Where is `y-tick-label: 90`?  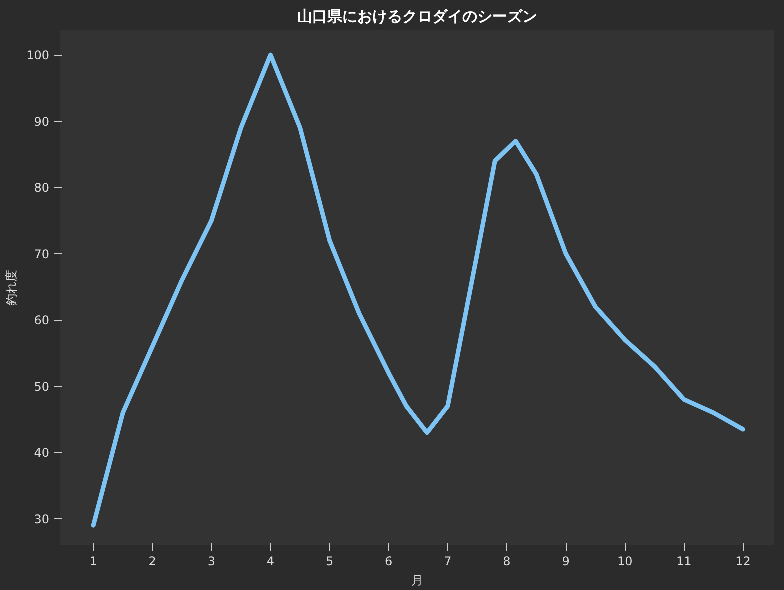
y-tick-label: 90 is located at coordinates (42, 121).